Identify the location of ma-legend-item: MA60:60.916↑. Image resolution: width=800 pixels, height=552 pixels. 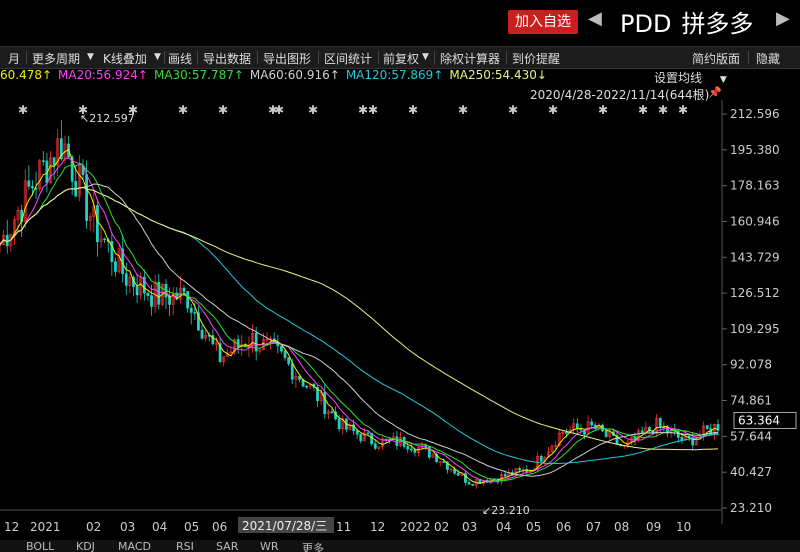
(294, 75).